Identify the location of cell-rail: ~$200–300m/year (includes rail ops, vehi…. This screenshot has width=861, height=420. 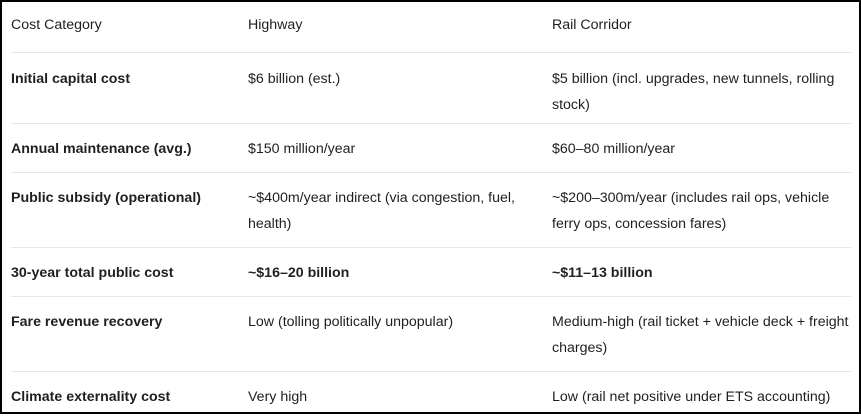
(701, 210).